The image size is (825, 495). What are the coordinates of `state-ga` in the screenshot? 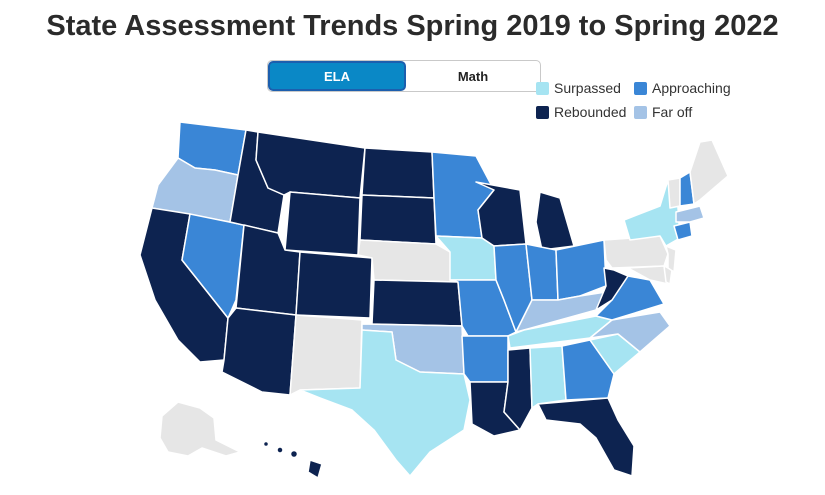 It's located at (588, 370).